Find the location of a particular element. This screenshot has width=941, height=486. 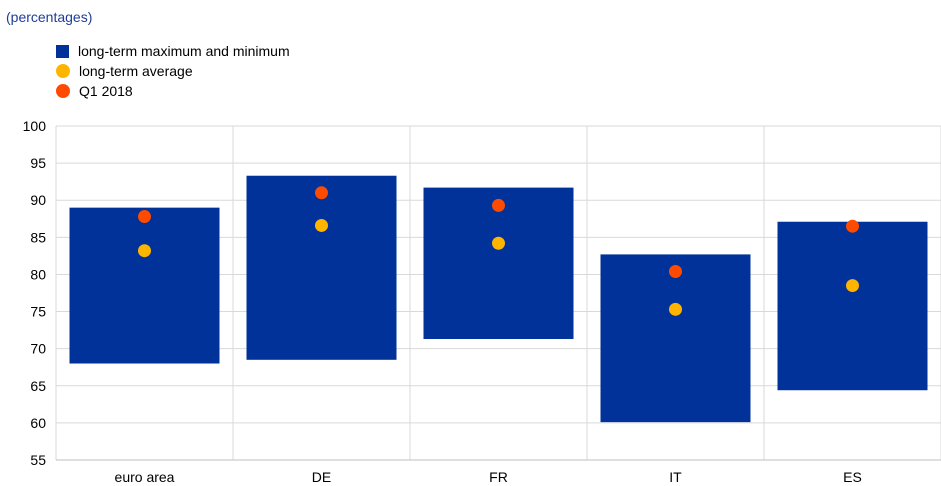

y-tick-label-90: 90 is located at coordinates (38, 200).